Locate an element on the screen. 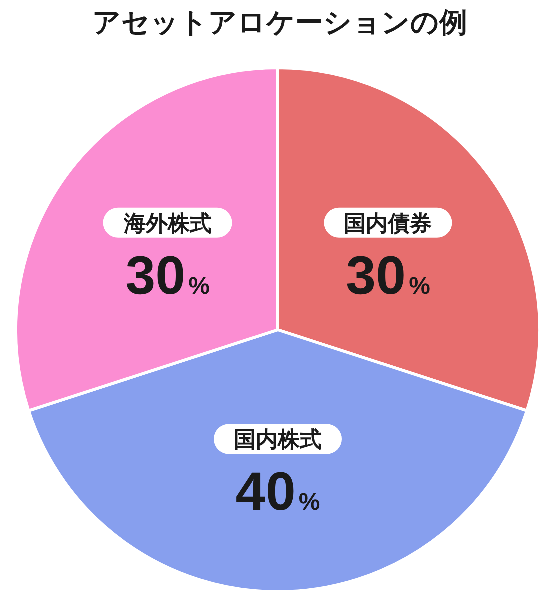  data-label: 40% is located at coordinates (278, 492).